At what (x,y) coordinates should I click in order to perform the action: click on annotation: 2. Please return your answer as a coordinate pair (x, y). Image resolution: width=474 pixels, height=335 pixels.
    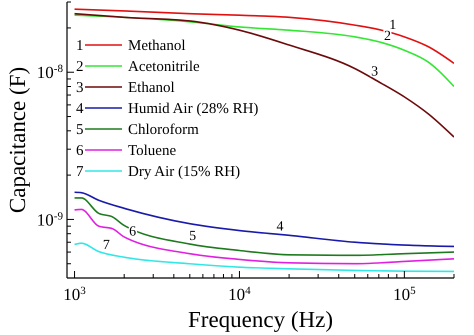
    Looking at the image, I should click on (387, 36).